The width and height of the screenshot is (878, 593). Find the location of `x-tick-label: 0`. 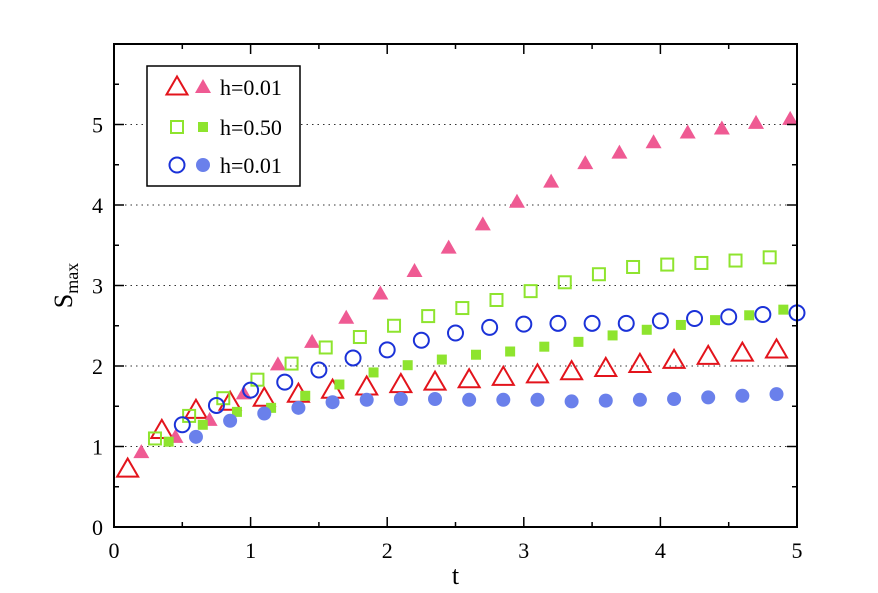

x-tick-label: 0 is located at coordinates (114, 550).